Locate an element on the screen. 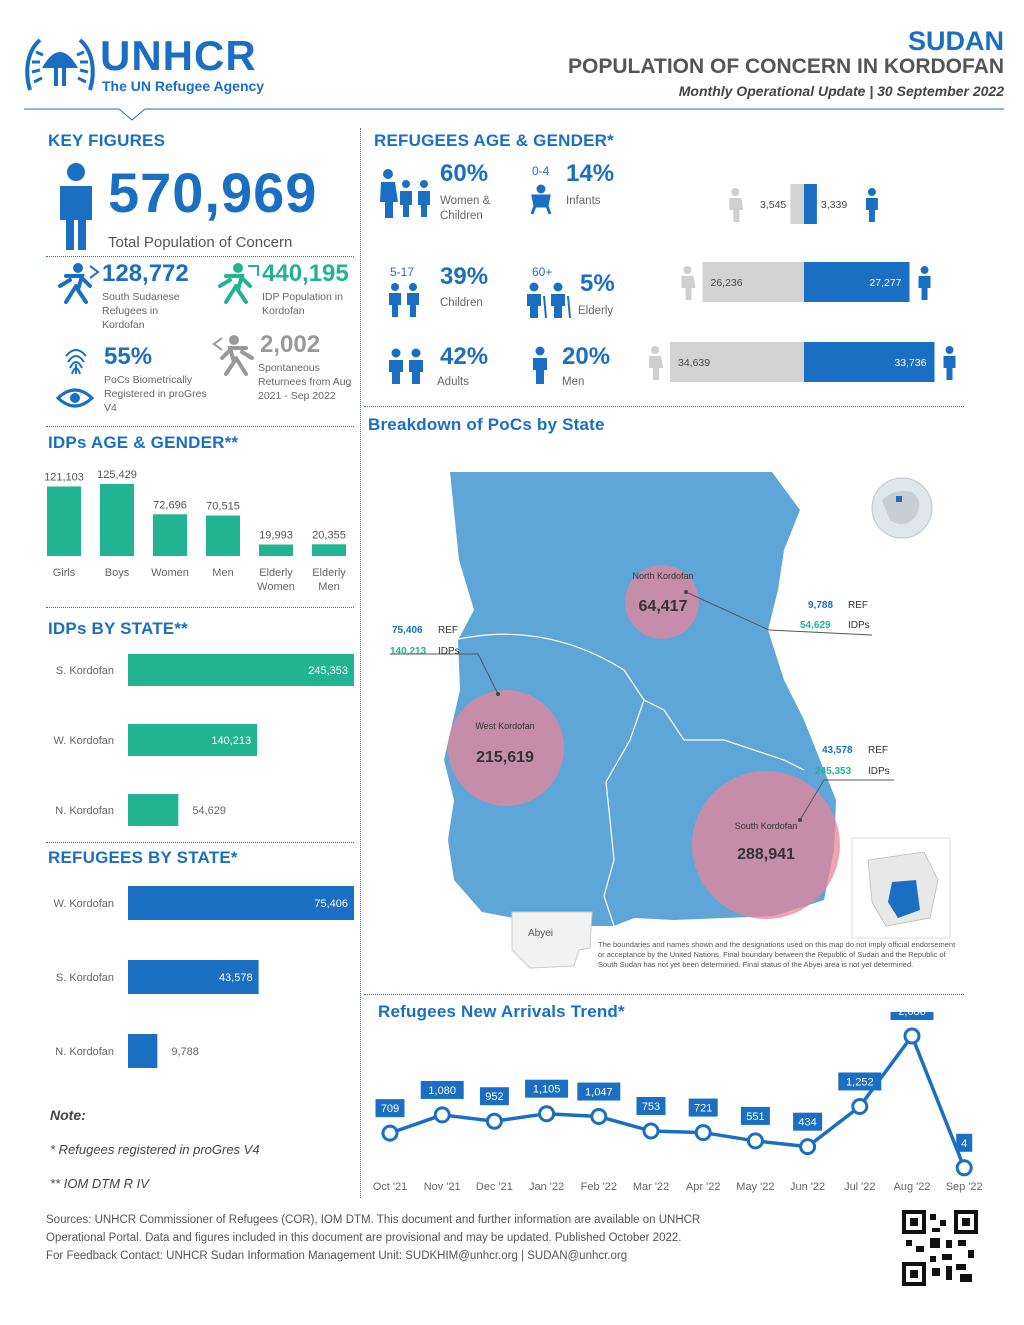 The height and width of the screenshot is (1325, 1024). trend-value-label: 1,252 is located at coordinates (860, 1082).